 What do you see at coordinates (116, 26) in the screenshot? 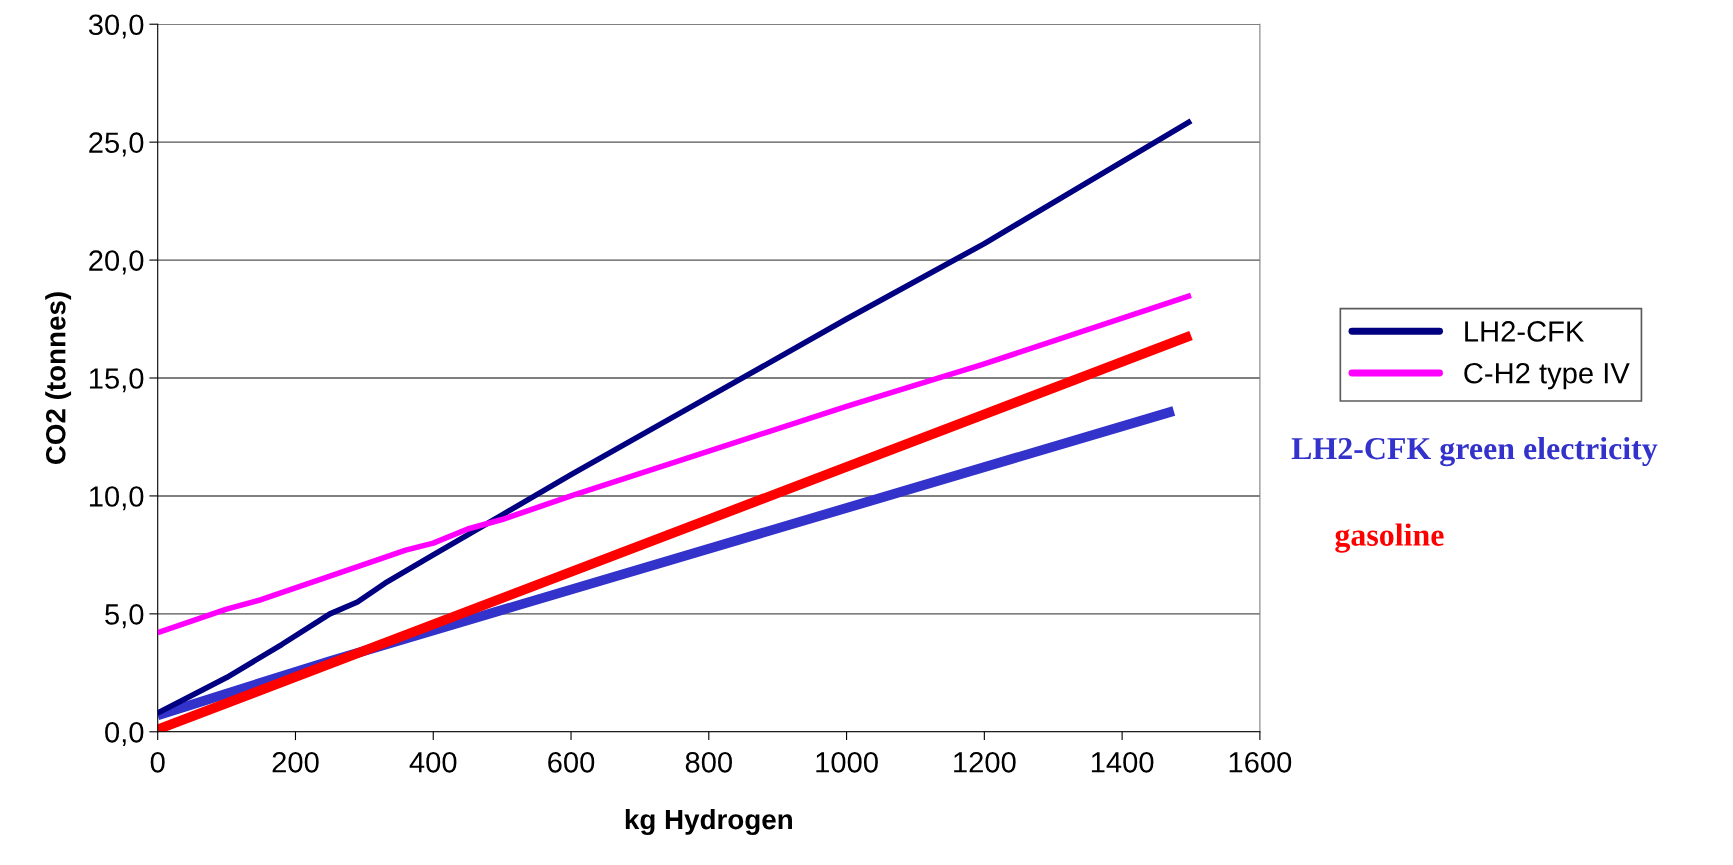
I see `y-tick-label: 30,0` at bounding box center [116, 26].